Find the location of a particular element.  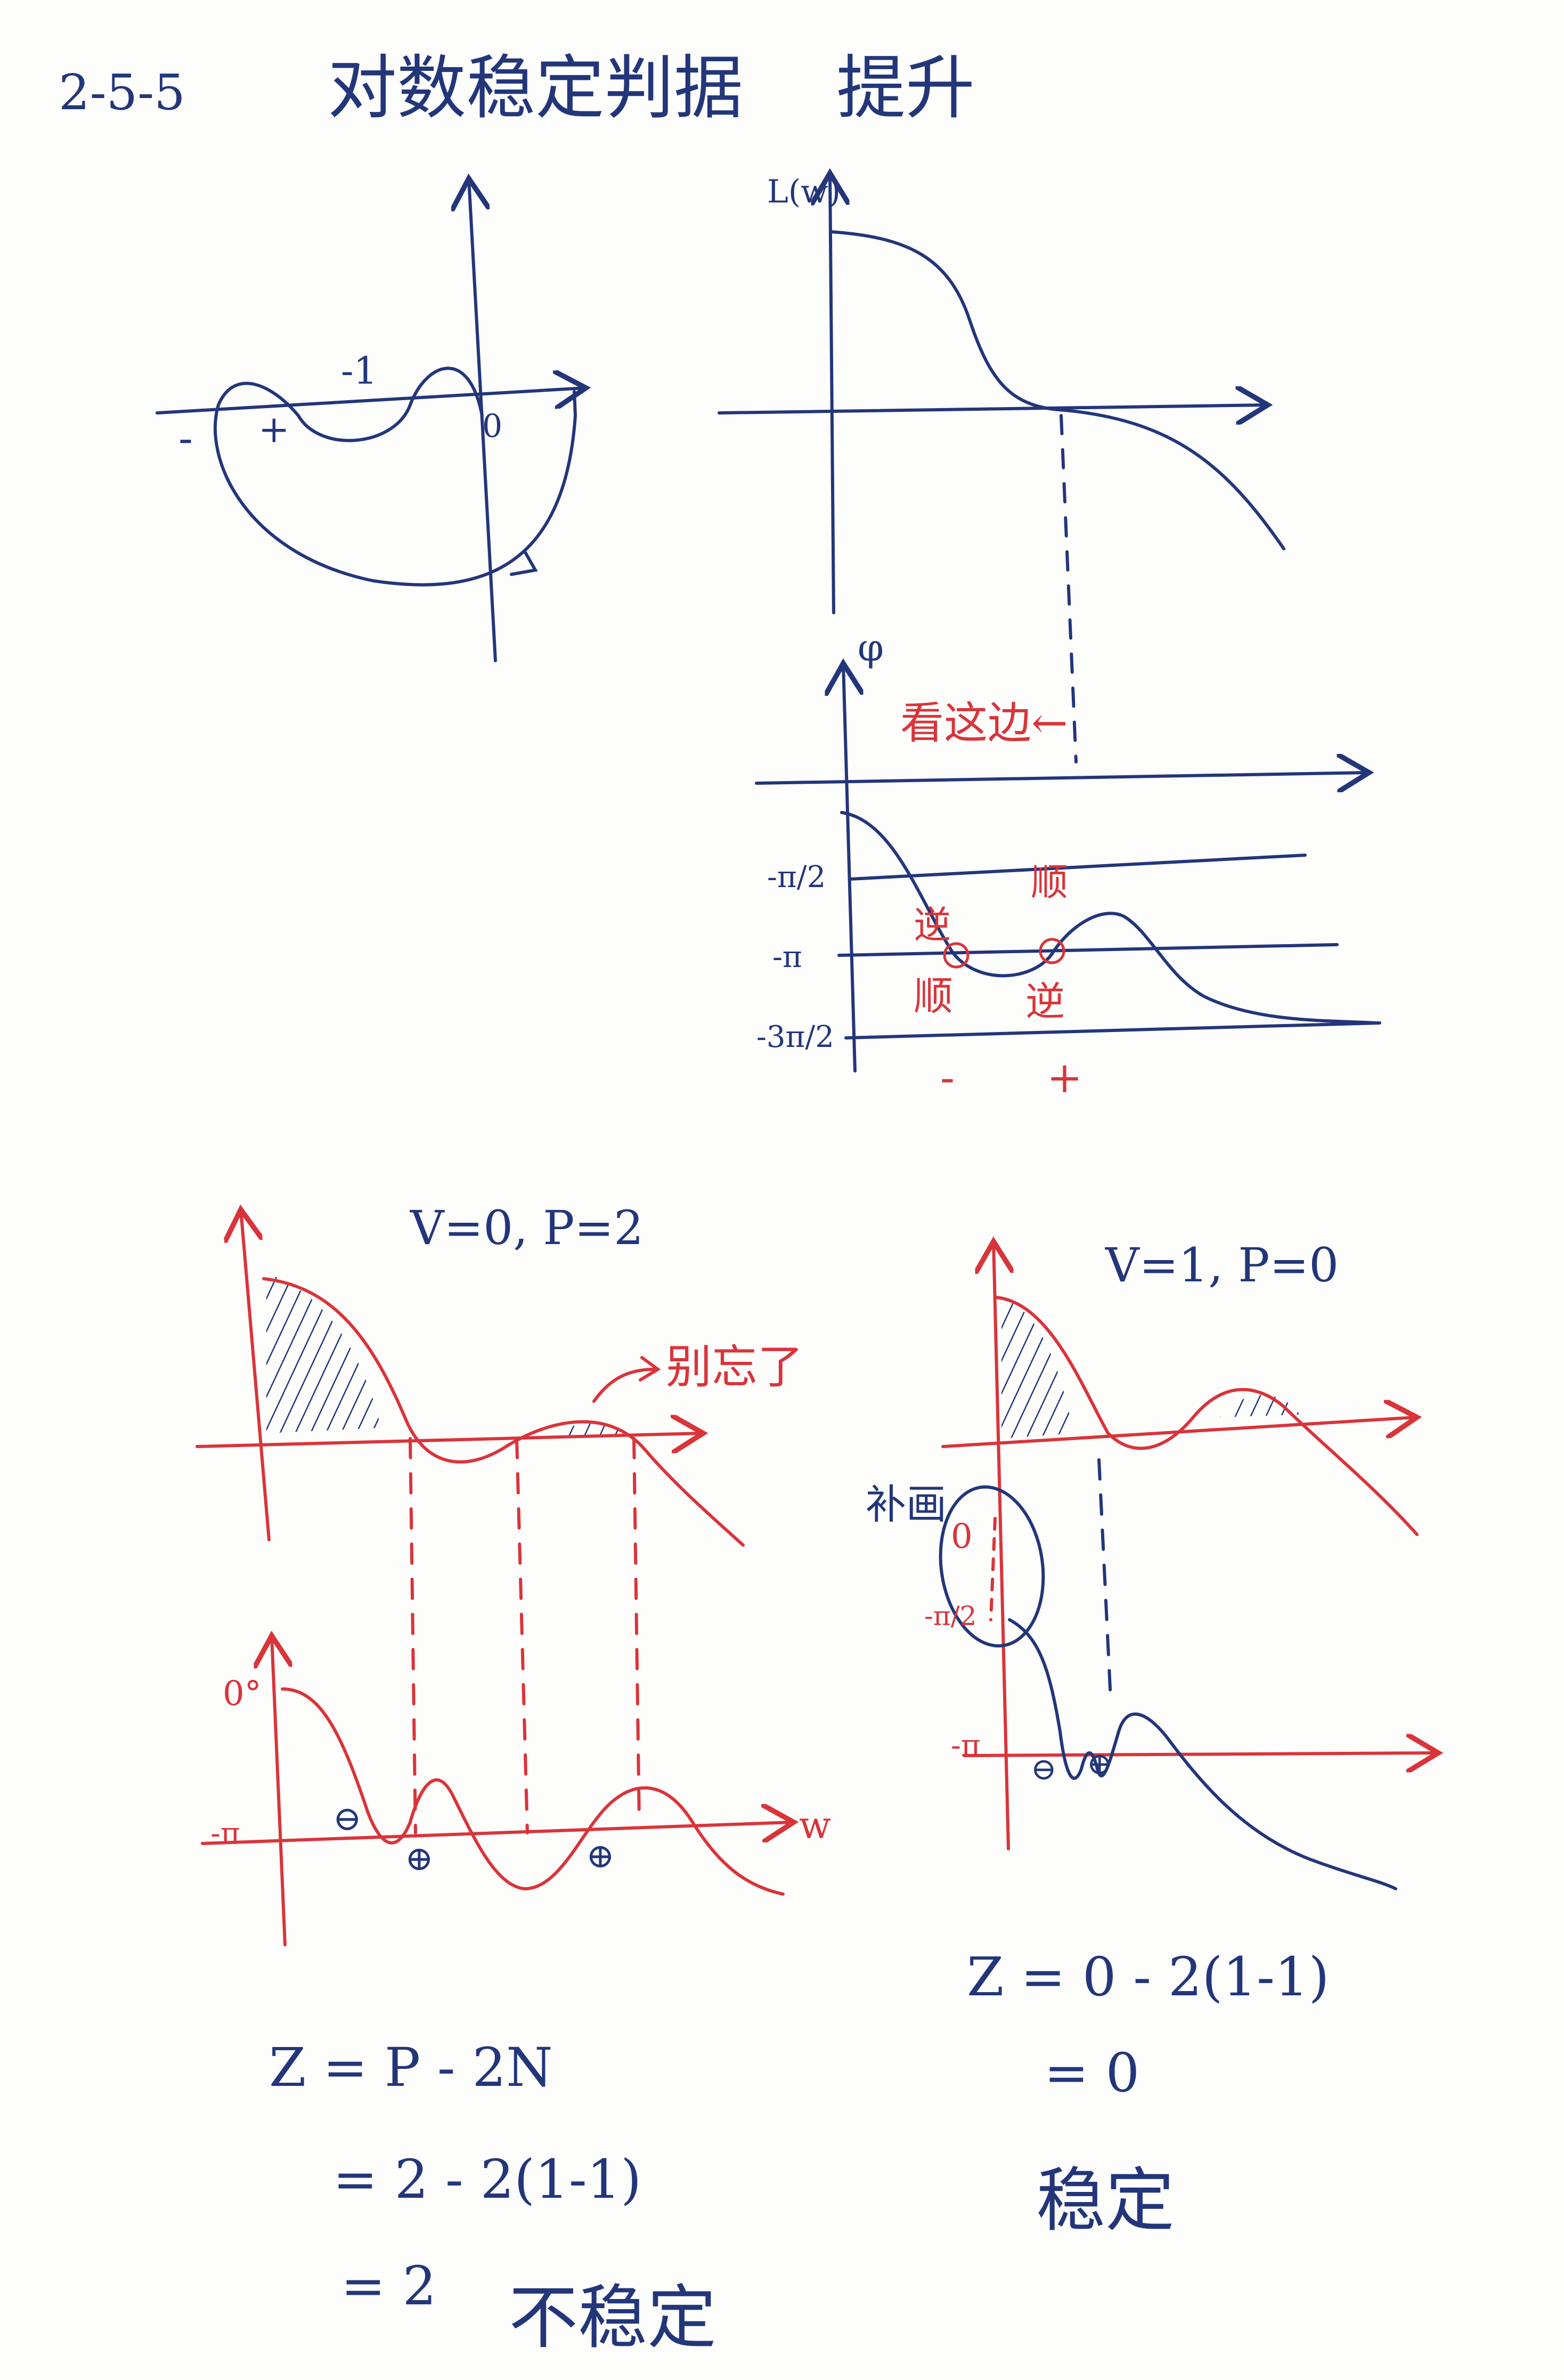

left-case-note-arrow is located at coordinates (625, 1385).